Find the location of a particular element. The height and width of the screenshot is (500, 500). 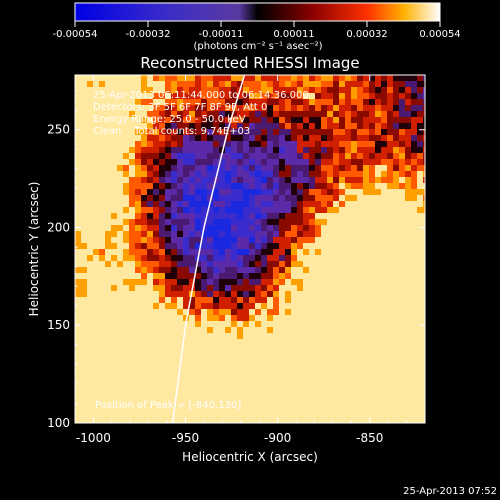

colorbar-tick-label: 0.00054 is located at coordinates (439, 34).